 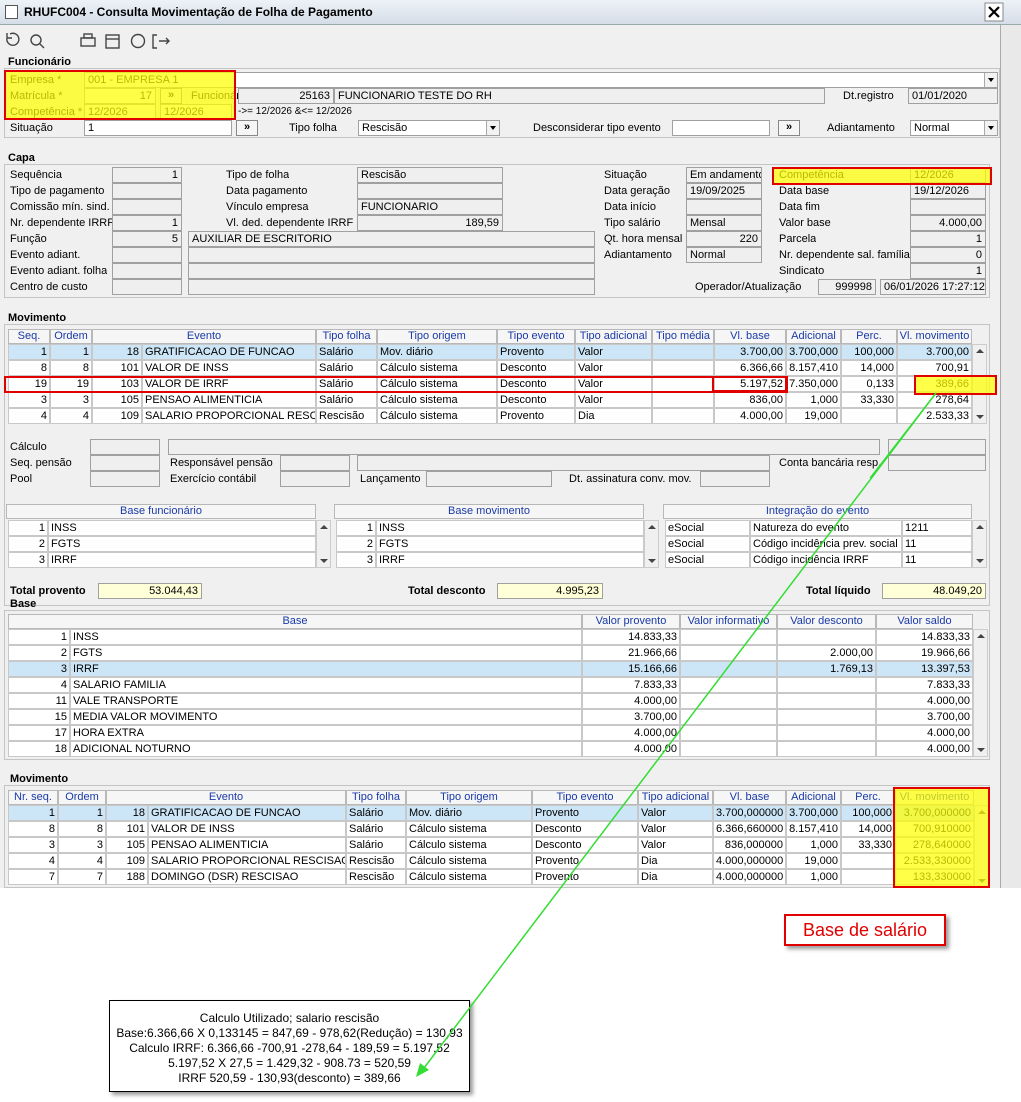 I want to click on column-header: Perc., so click(x=869, y=336).